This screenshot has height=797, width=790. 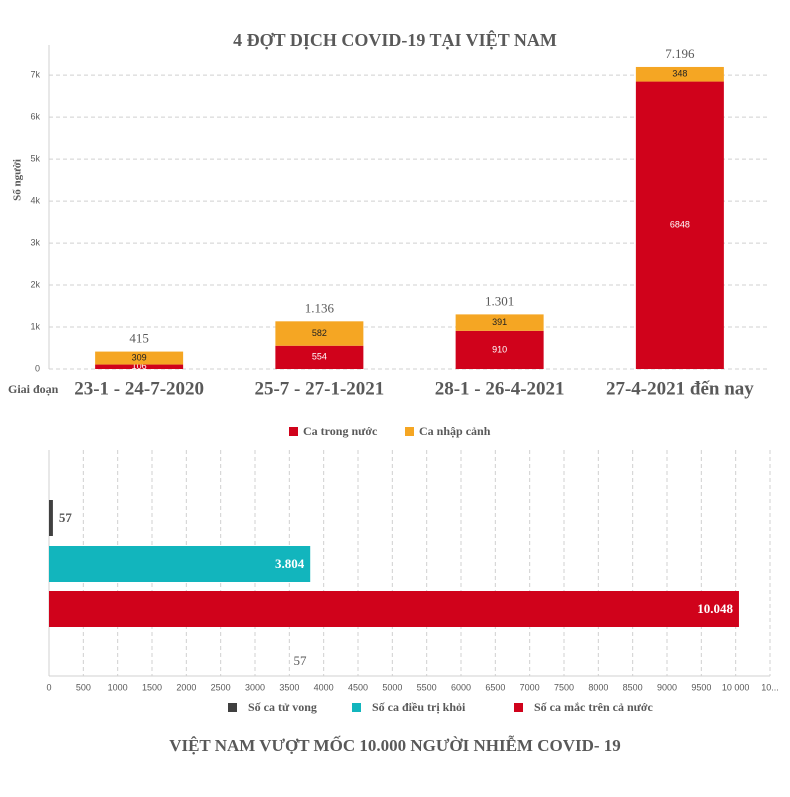 What do you see at coordinates (667, 687) in the screenshot?
I see `x-tick-label: 9000` at bounding box center [667, 687].